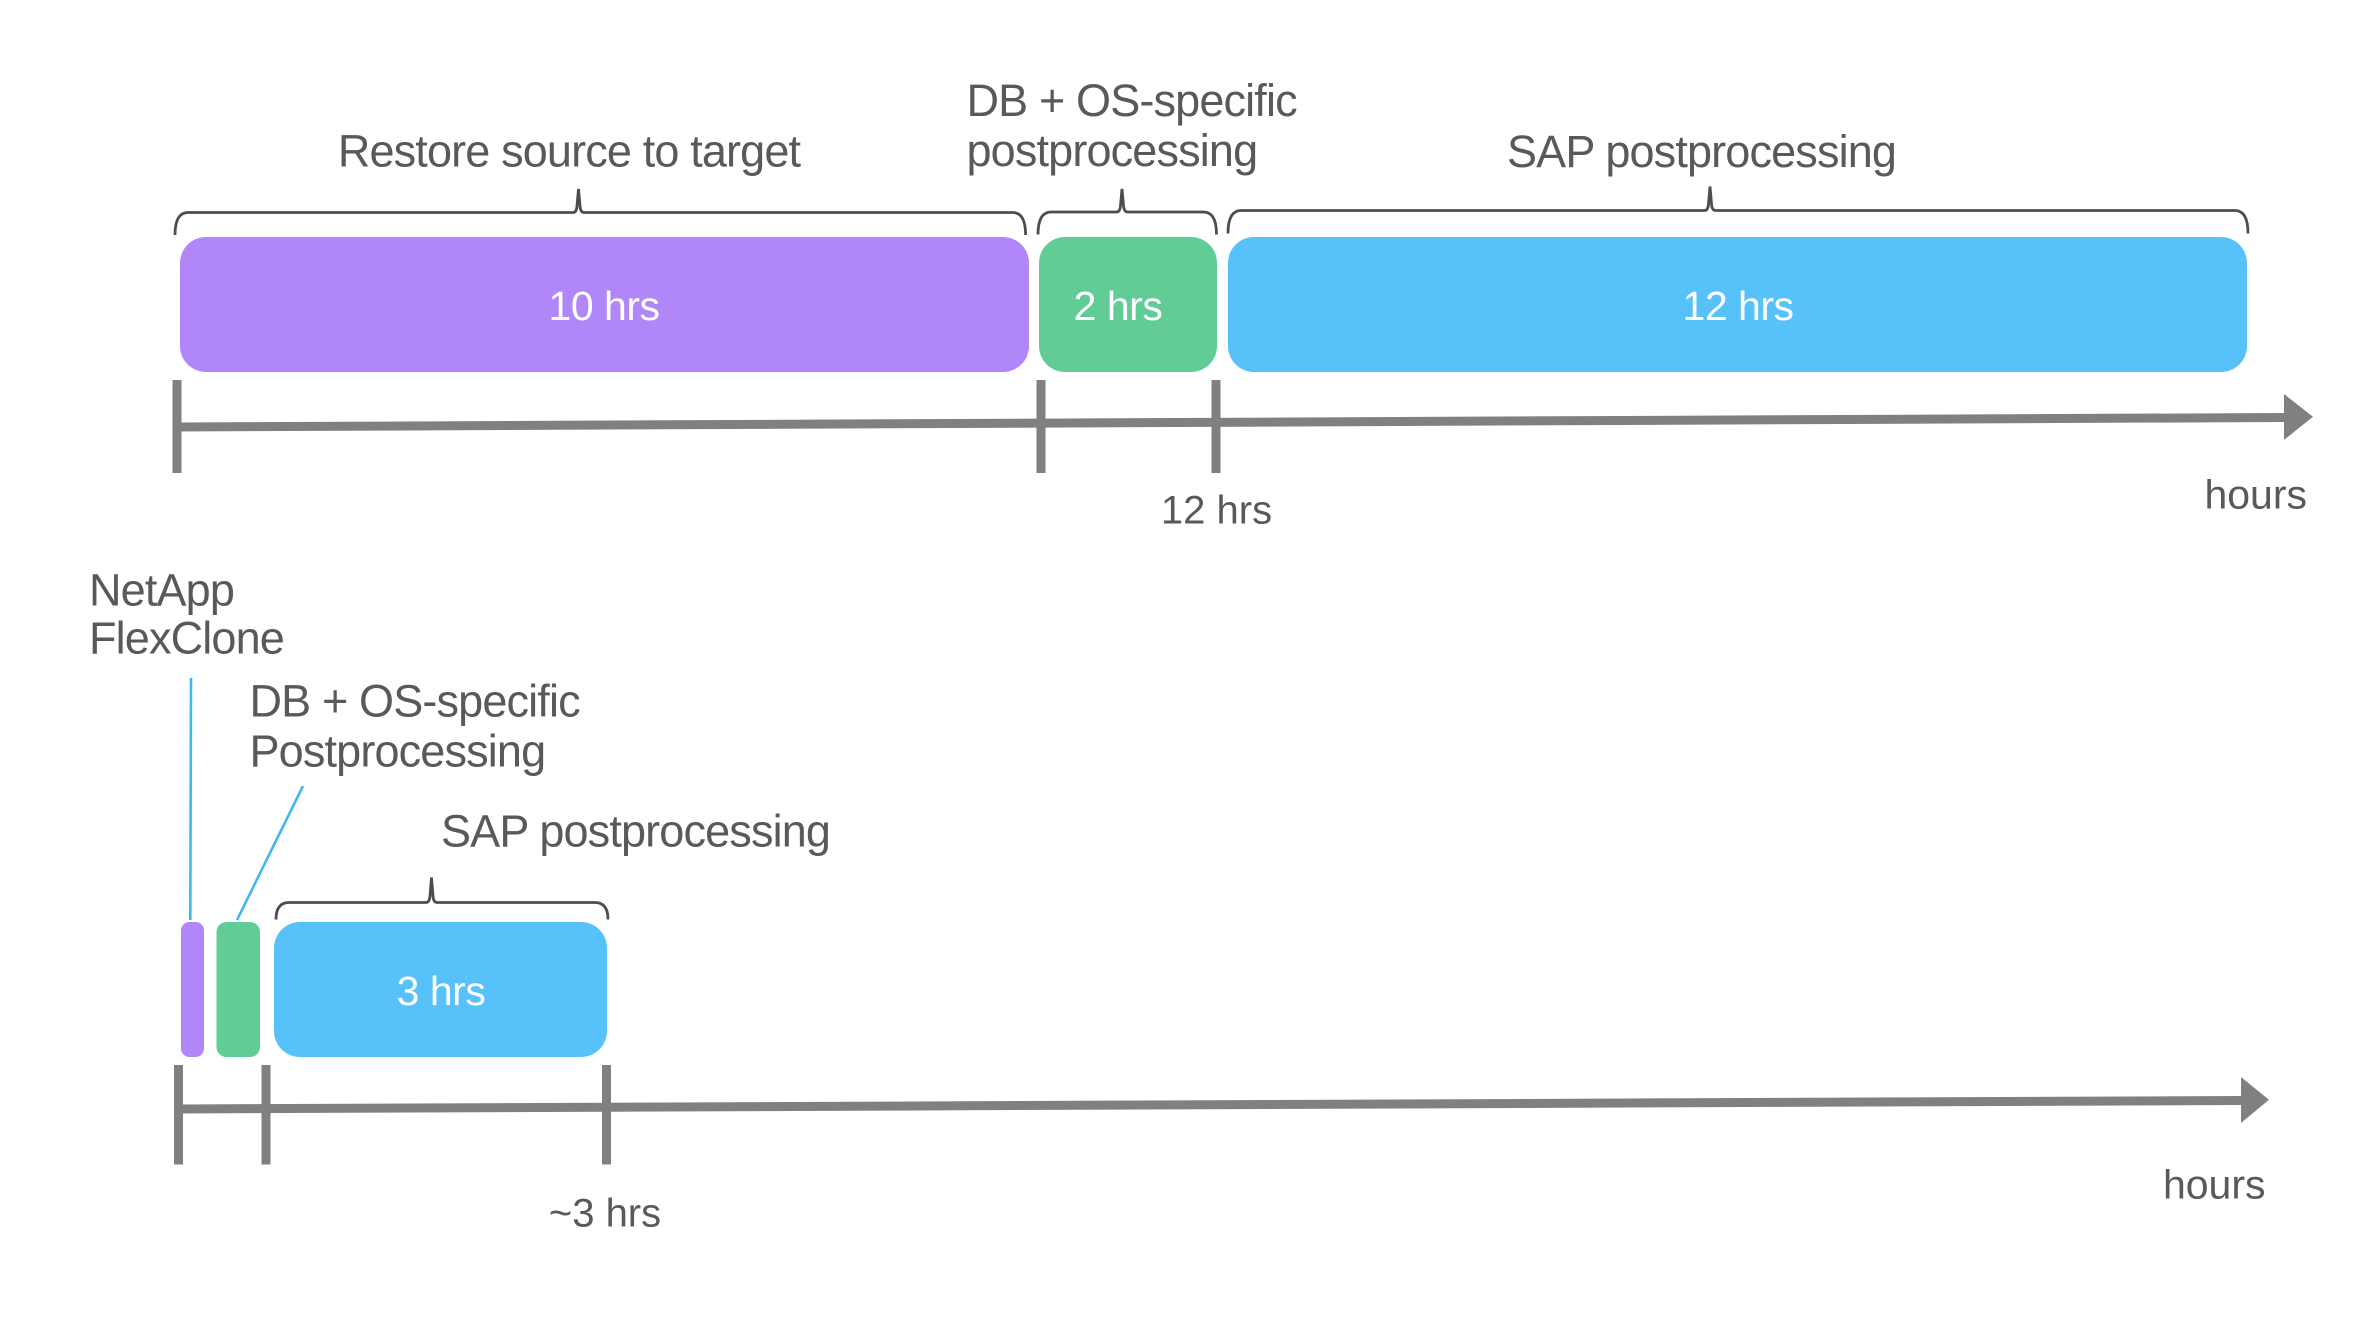 The image size is (2374, 1323). What do you see at coordinates (1118, 306) in the screenshot?
I see `svg-text: 2 hrs` at bounding box center [1118, 306].